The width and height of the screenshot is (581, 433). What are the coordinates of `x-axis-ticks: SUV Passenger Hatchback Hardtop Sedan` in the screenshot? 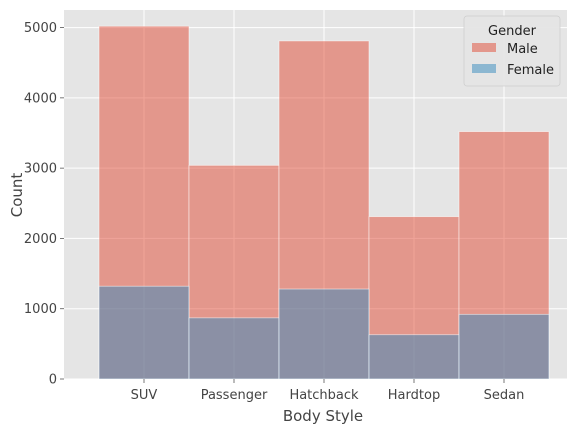 It's located at (328, 391).